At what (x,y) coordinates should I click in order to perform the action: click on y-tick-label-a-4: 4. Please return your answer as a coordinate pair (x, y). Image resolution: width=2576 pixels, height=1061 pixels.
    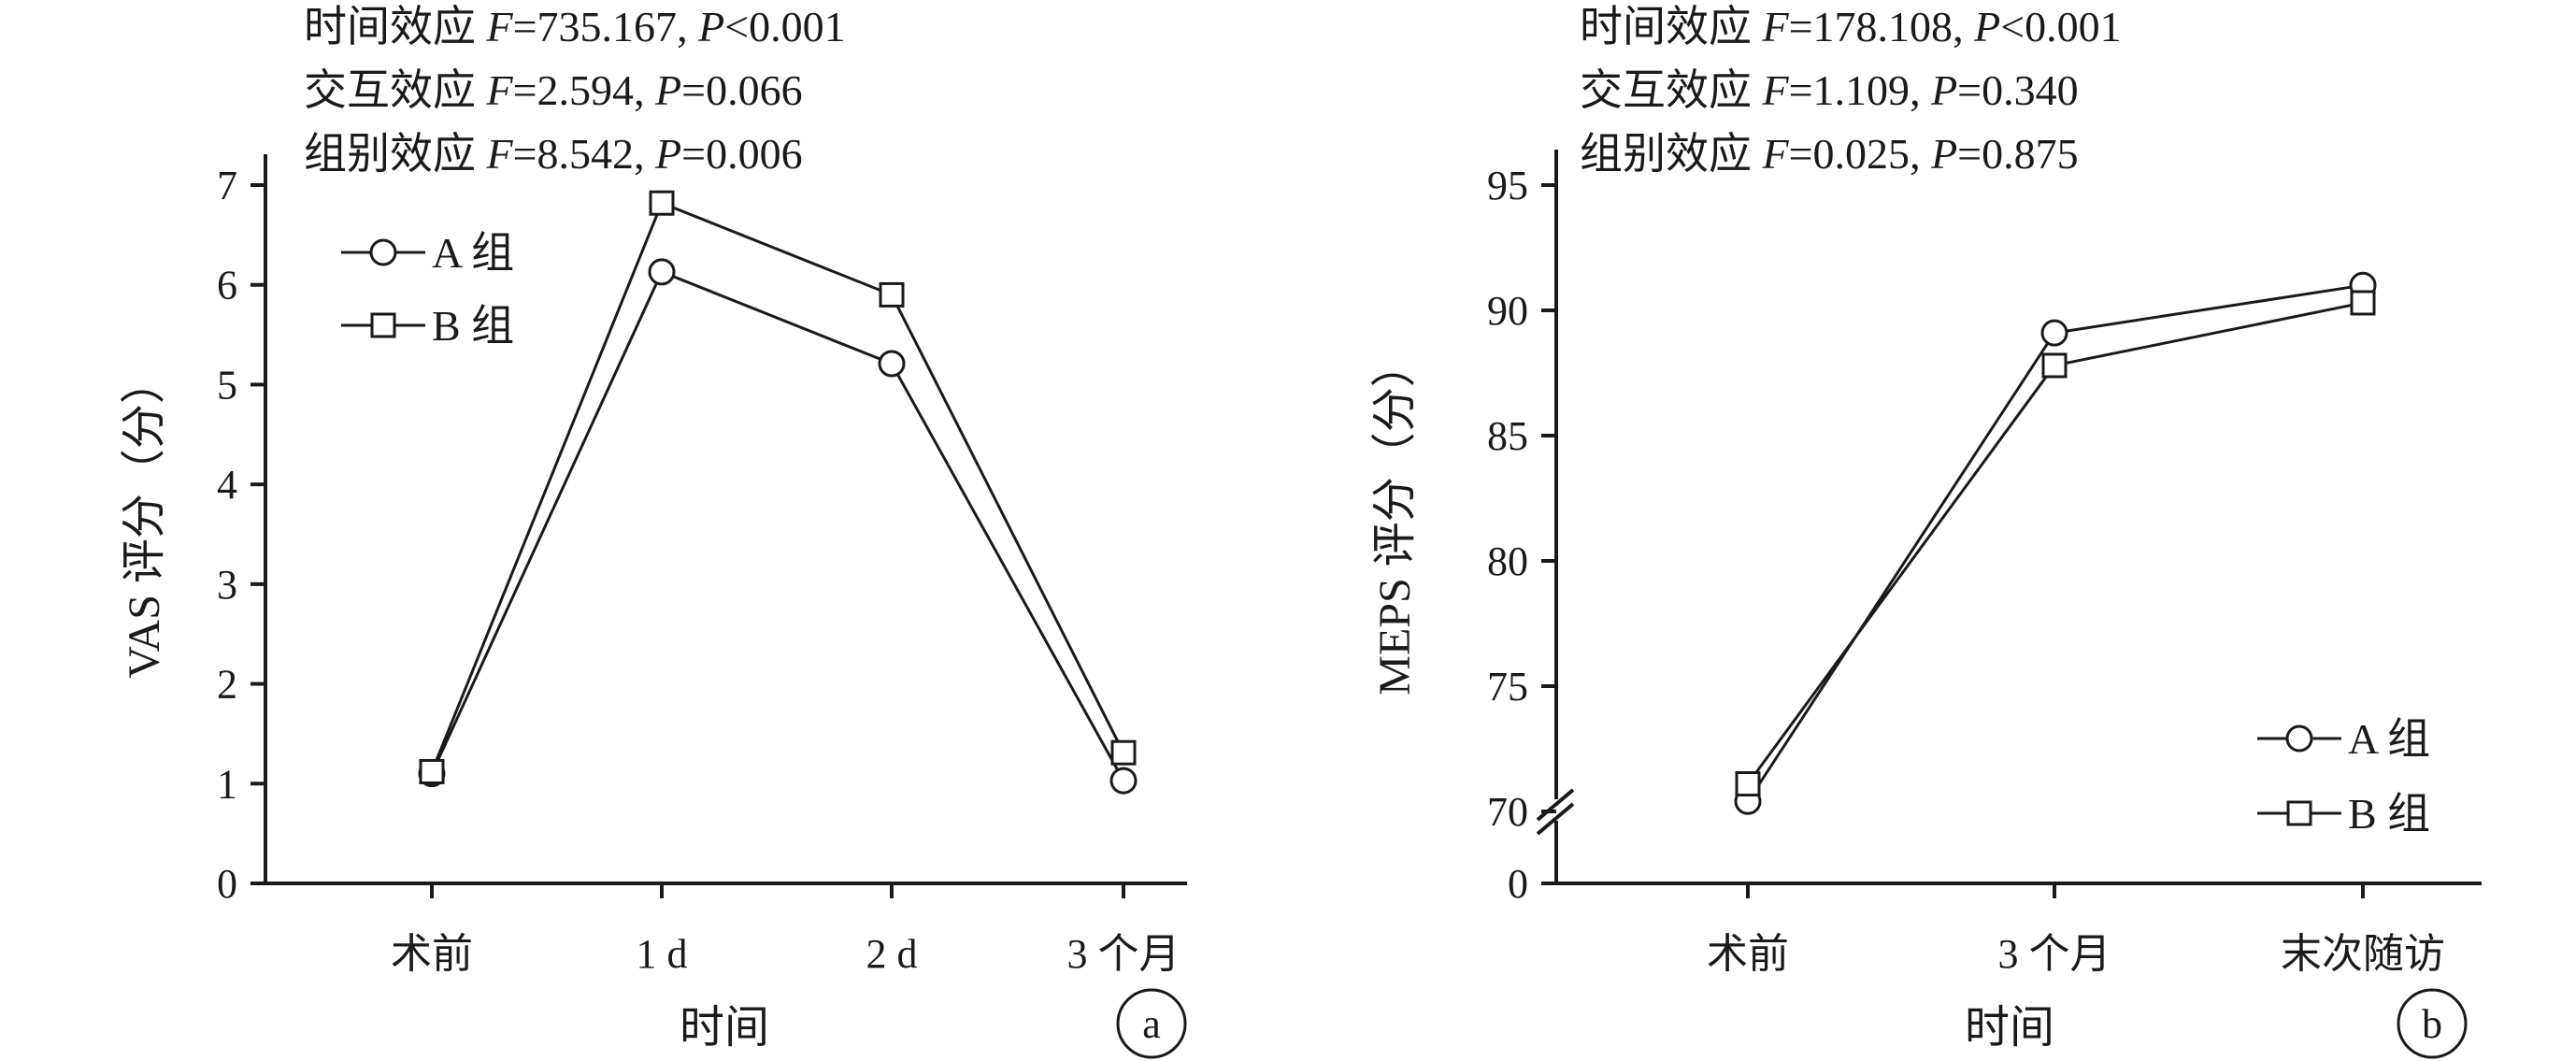
    Looking at the image, I should click on (227, 485).